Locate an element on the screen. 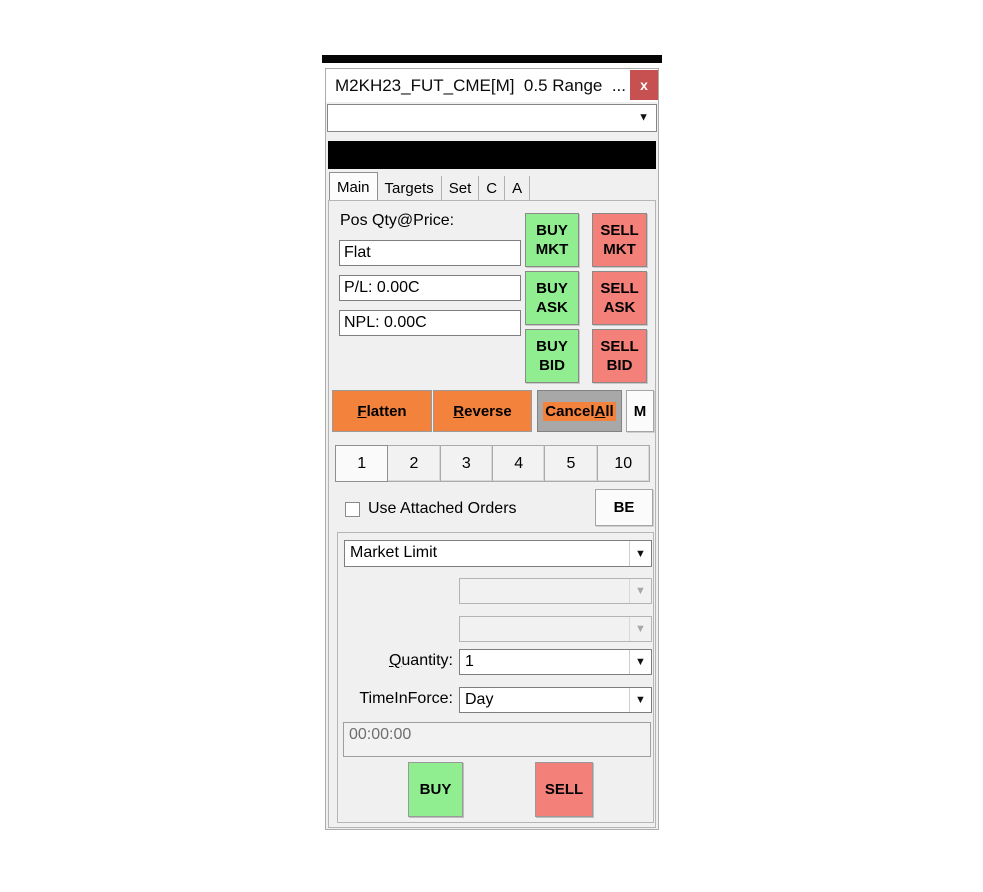  qty-preset-4: 4 is located at coordinates (518, 463).